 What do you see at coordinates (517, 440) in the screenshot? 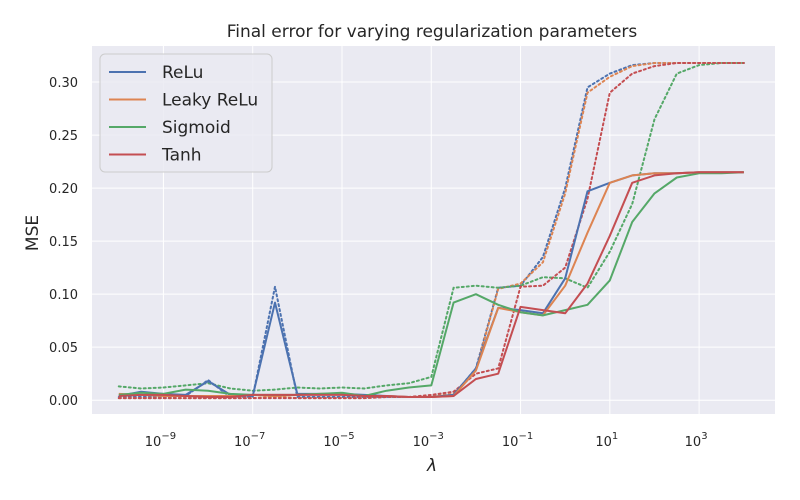
I see `x-tick-label: 10⁻¹` at bounding box center [517, 440].